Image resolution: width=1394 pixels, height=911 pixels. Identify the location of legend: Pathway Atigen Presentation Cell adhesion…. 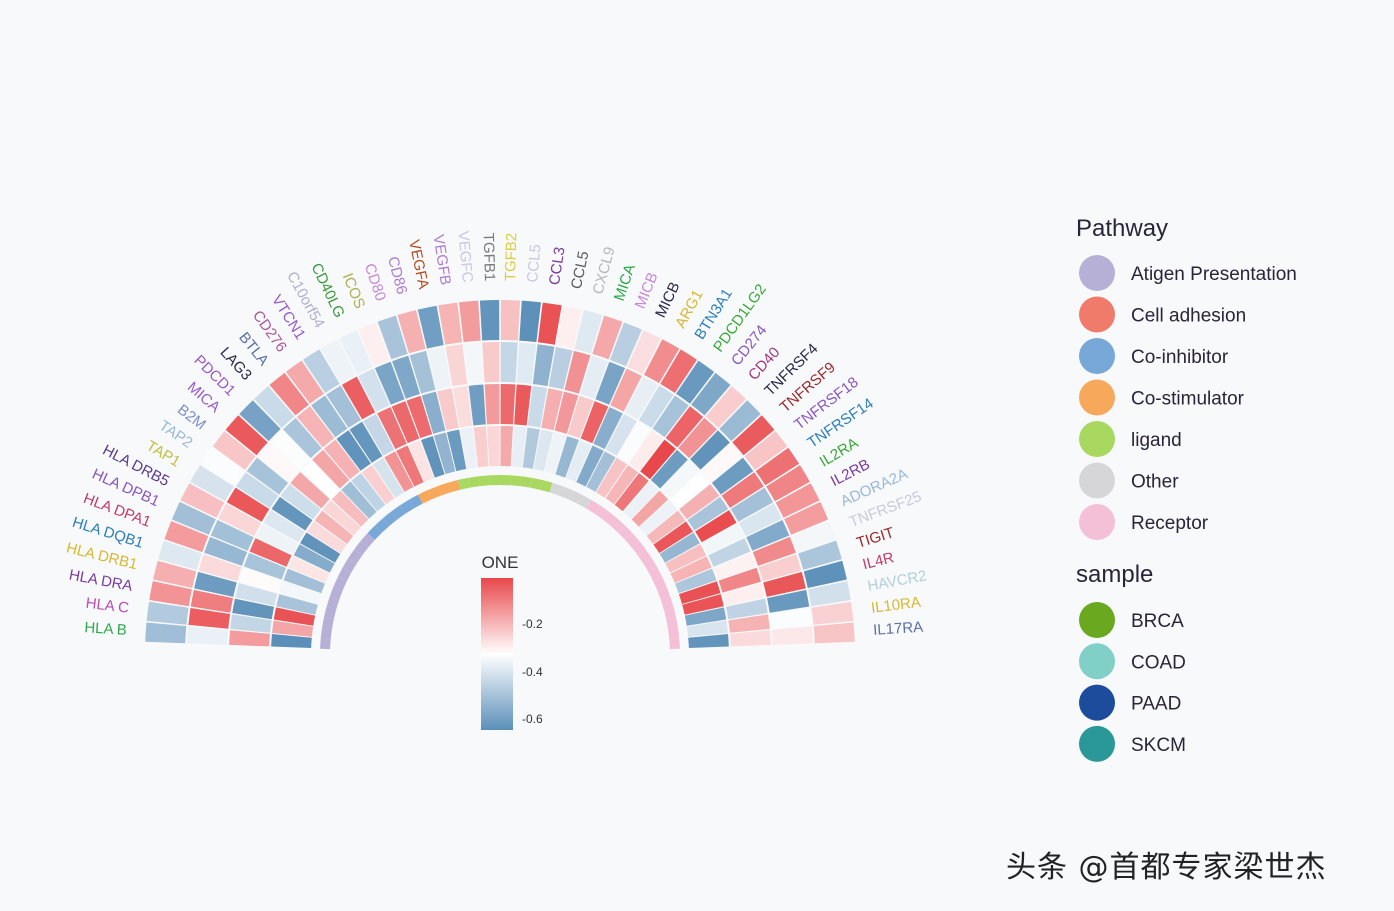
(1186, 488).